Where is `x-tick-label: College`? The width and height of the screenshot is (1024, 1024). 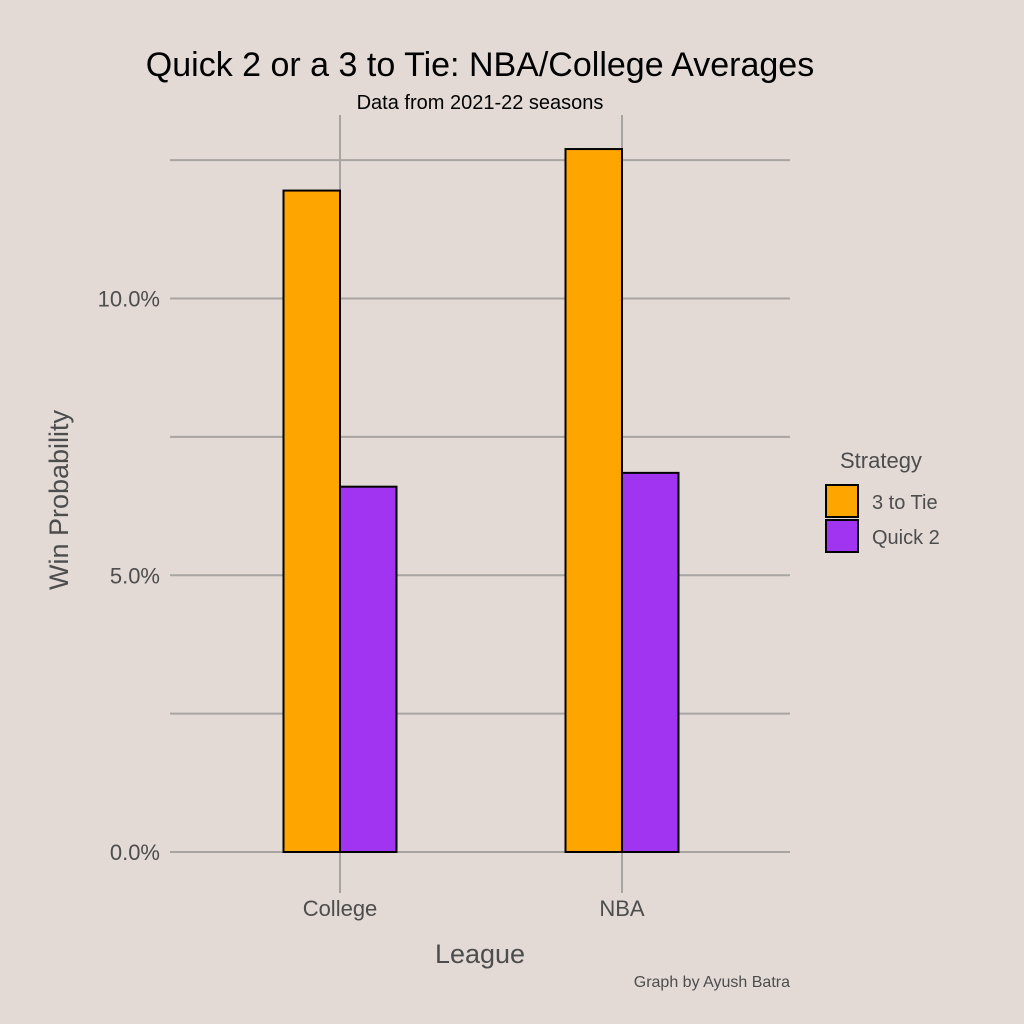 x-tick-label: College is located at coordinates (340, 908).